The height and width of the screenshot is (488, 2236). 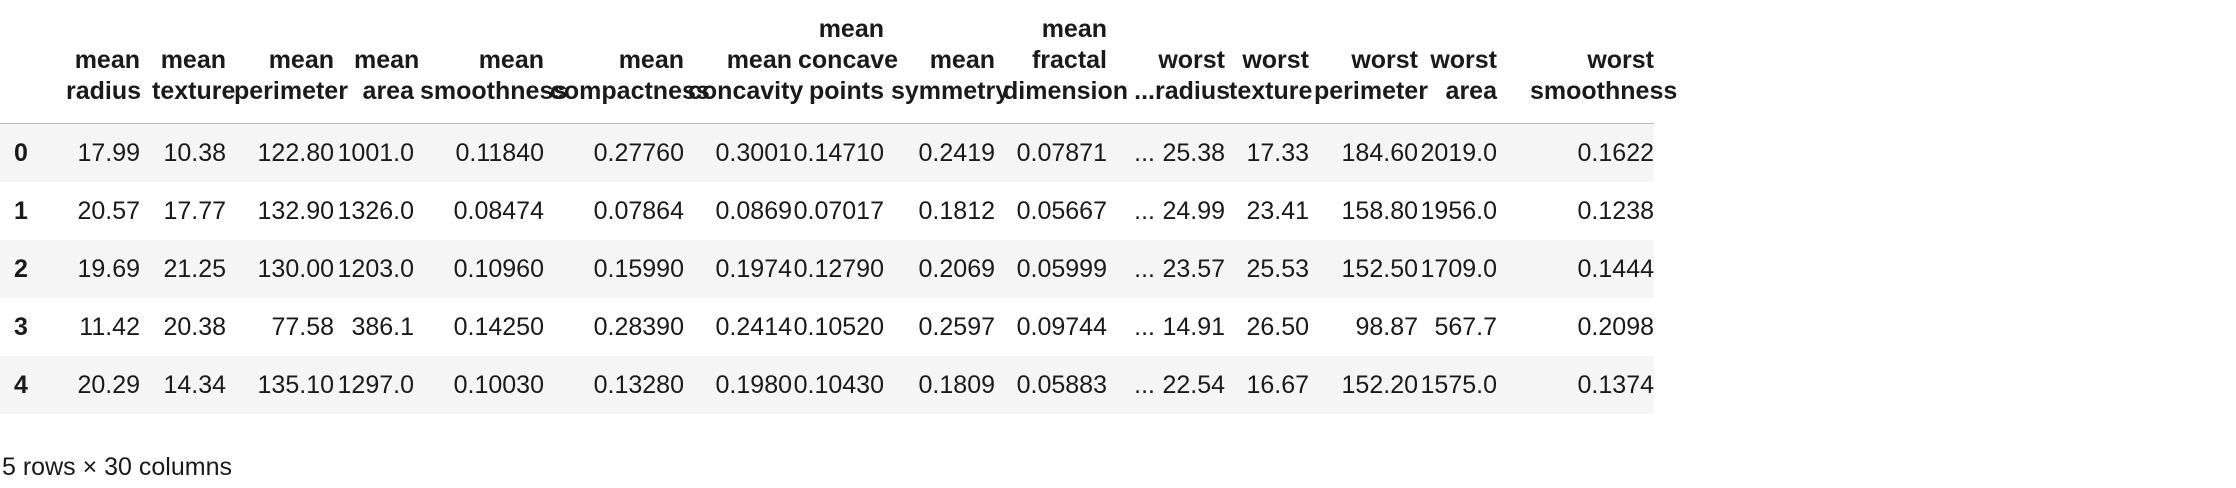 I want to click on table-cell: 1326.0, so click(x=375, y=210).